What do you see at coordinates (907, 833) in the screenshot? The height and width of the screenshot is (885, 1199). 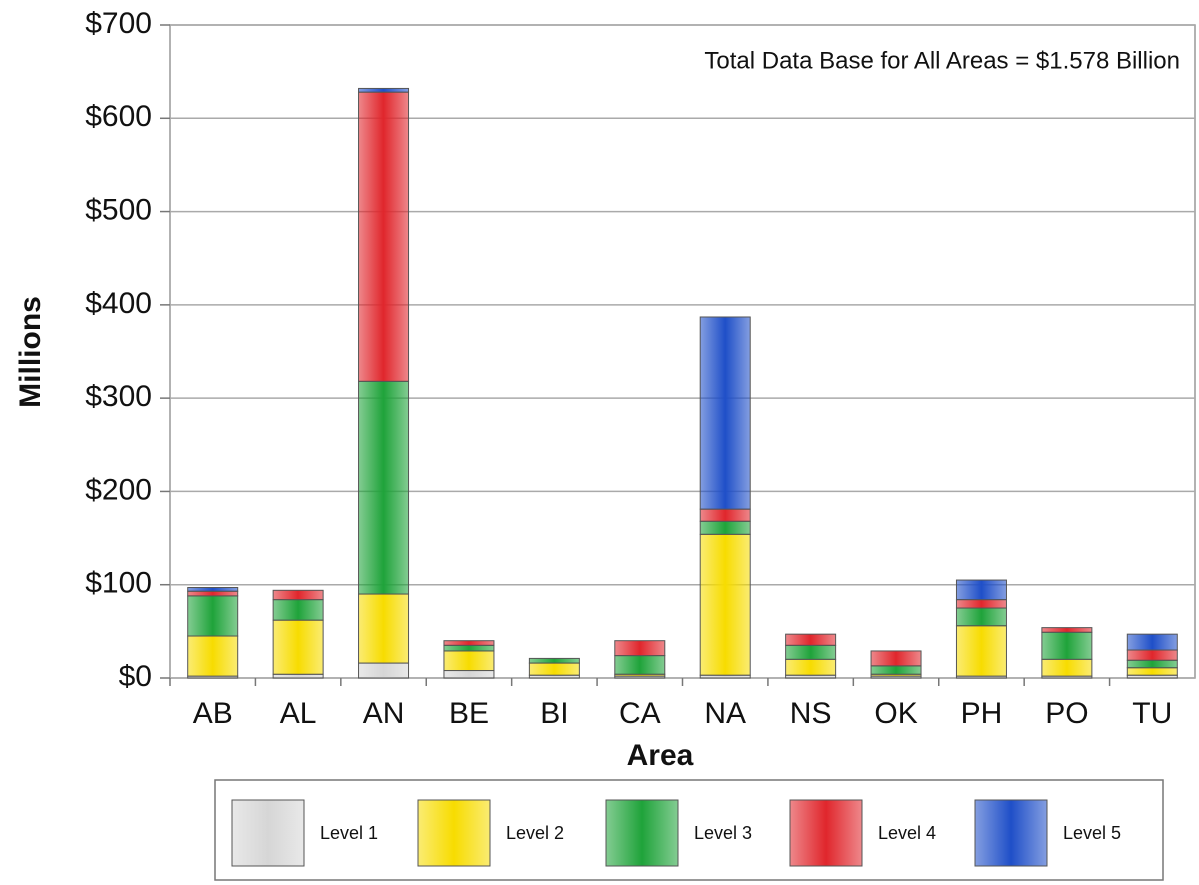 I see `legend-label: Level 4` at bounding box center [907, 833].